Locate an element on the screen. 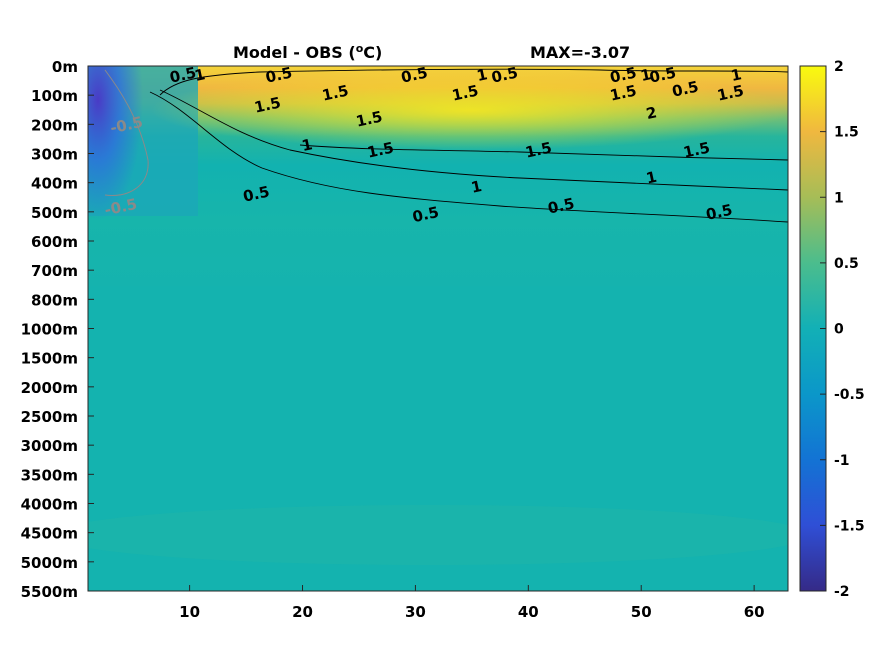  y-tick-label: 1500m is located at coordinates (49, 359).